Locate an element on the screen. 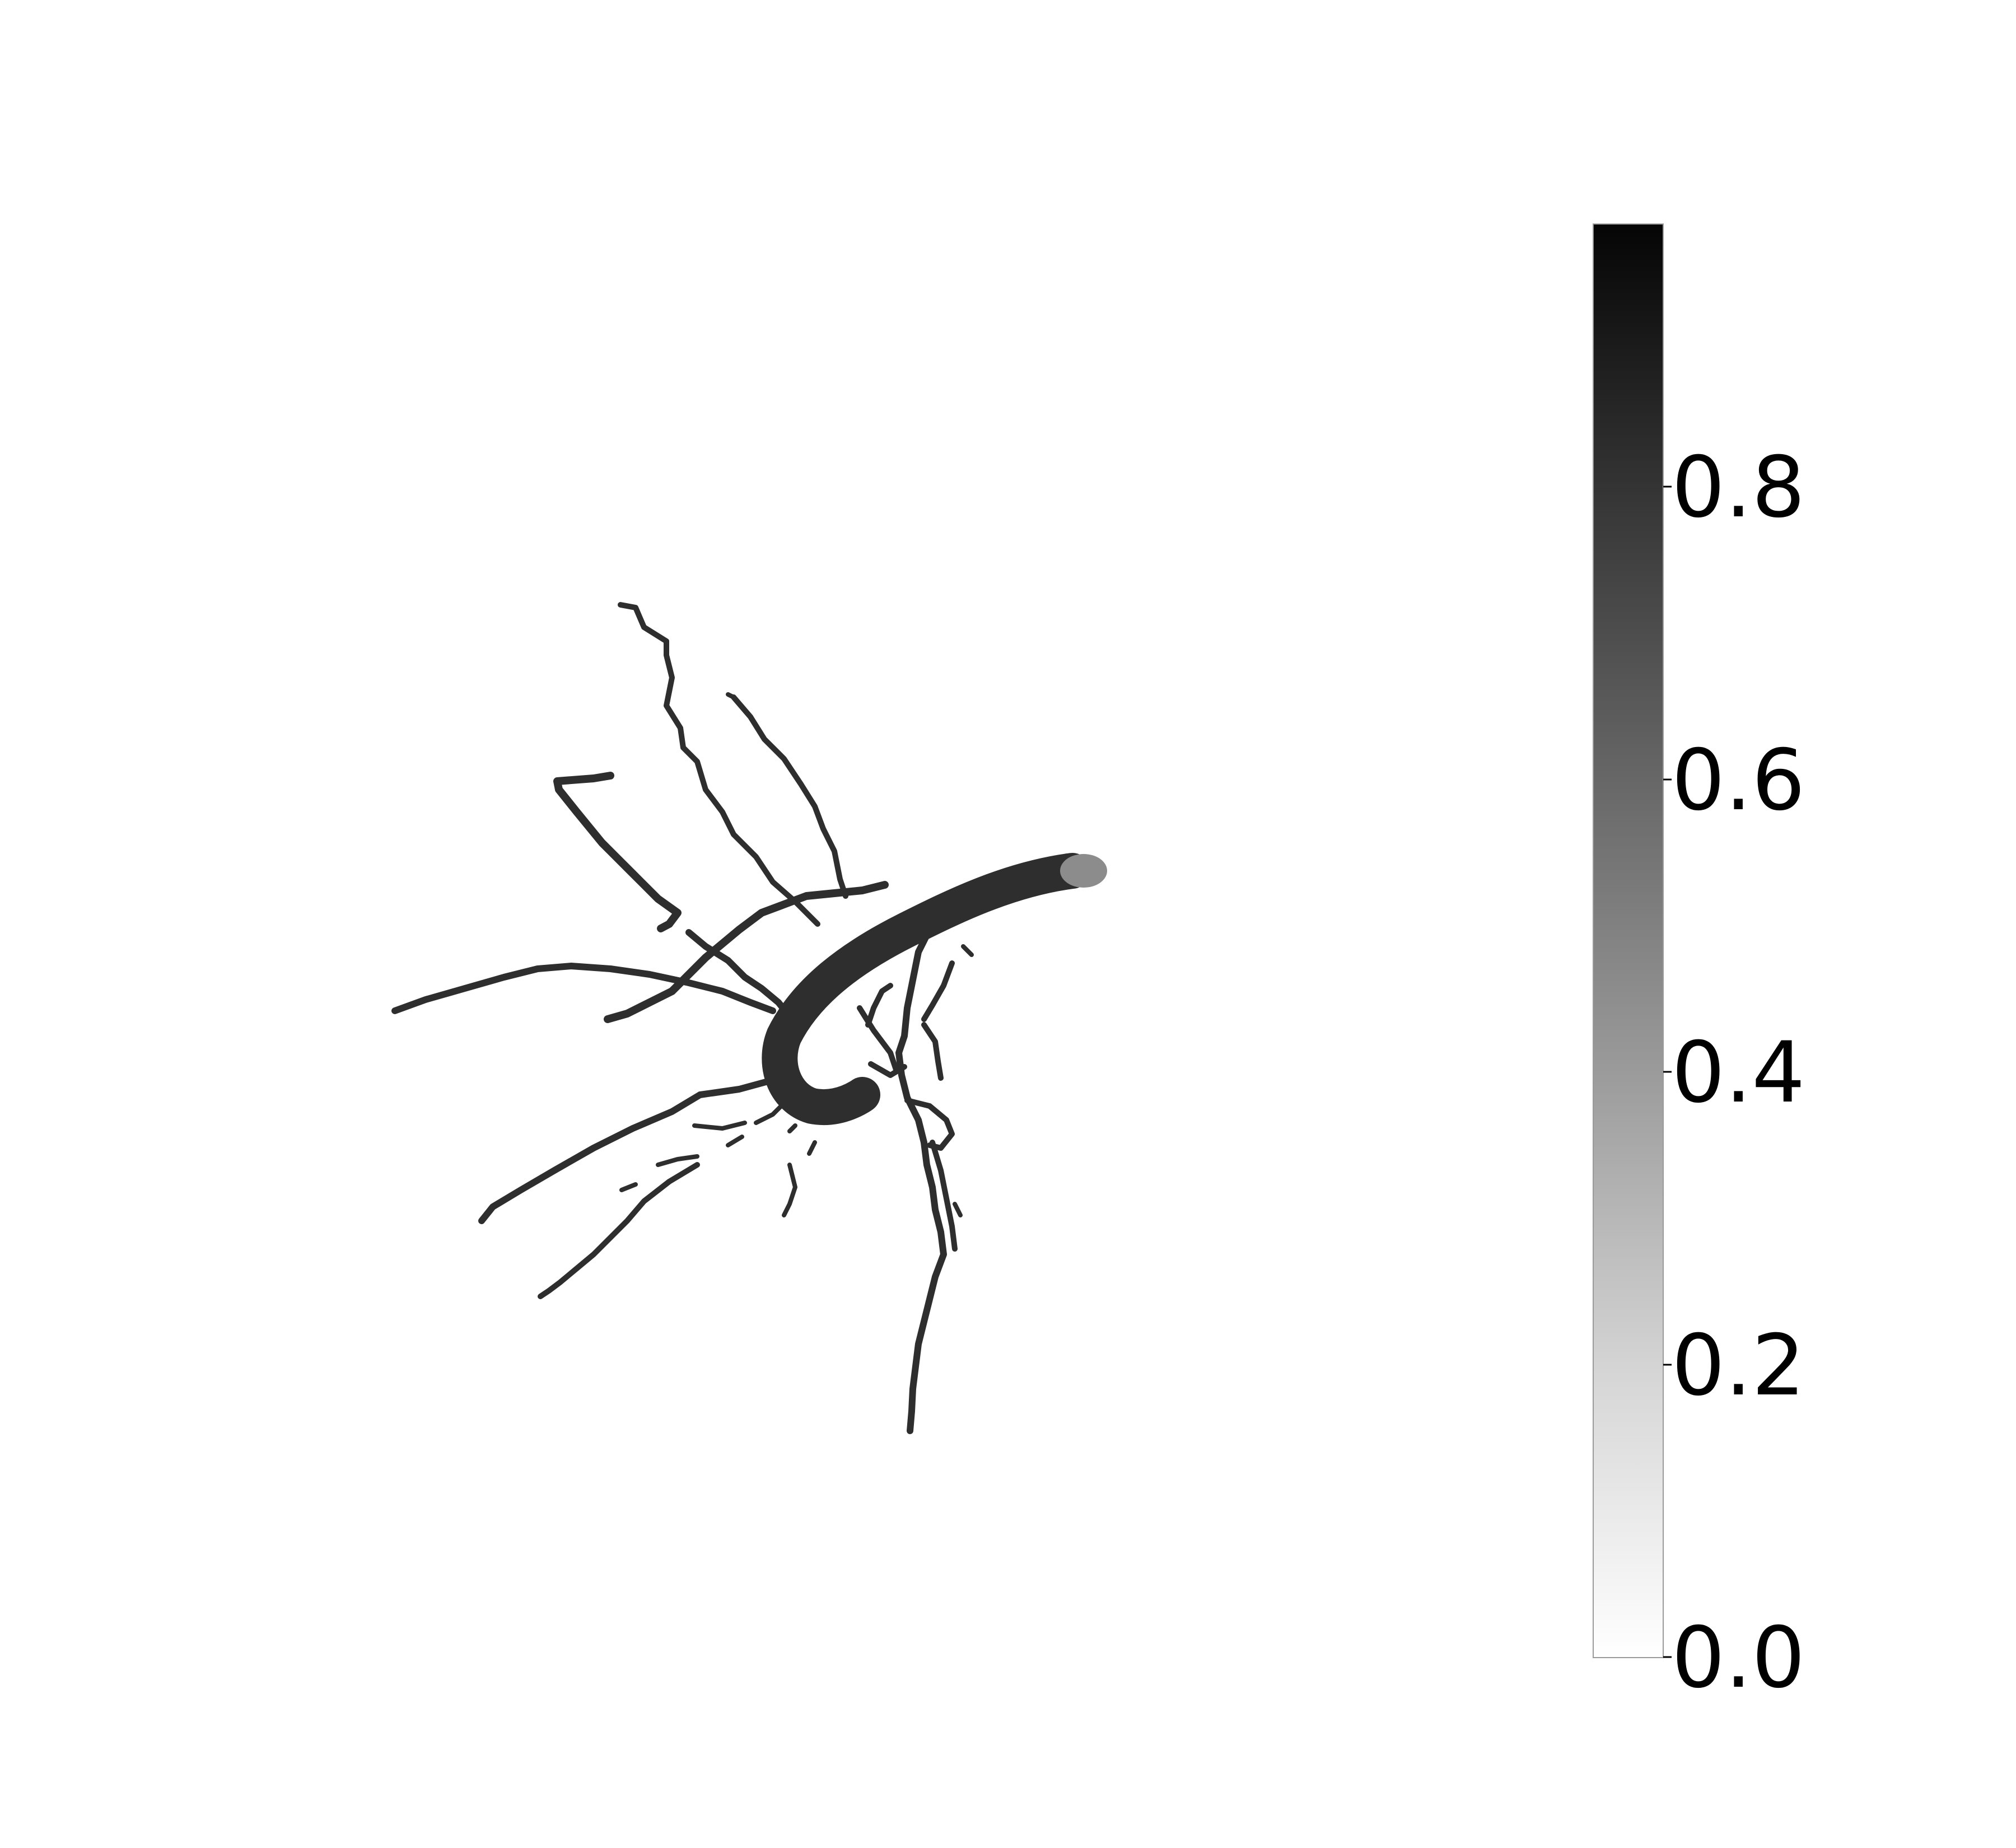  main-root-tip is located at coordinates (1084, 871).